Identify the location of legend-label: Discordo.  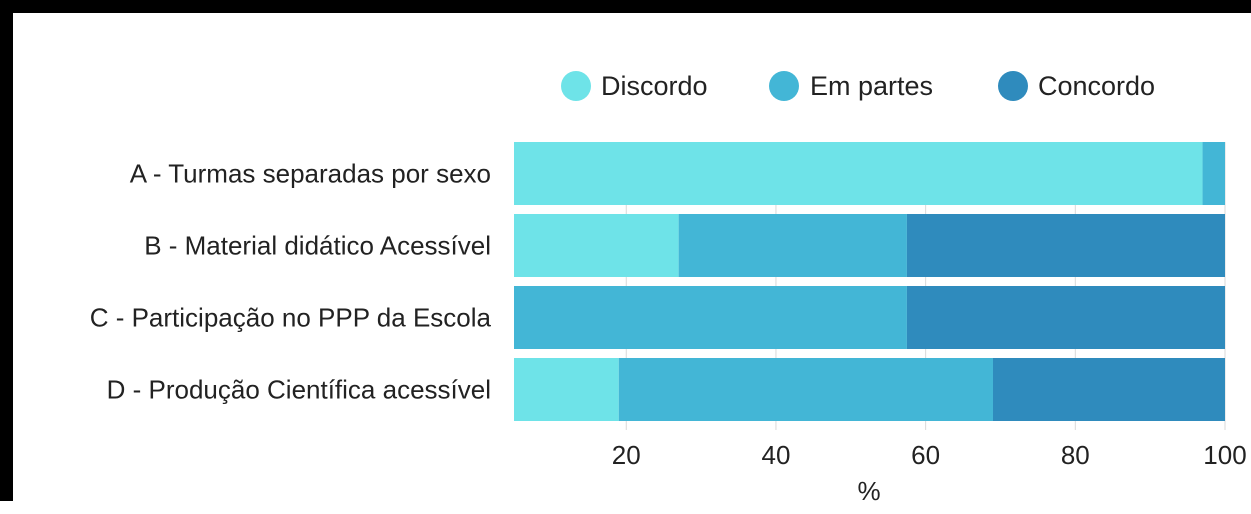
(654, 86).